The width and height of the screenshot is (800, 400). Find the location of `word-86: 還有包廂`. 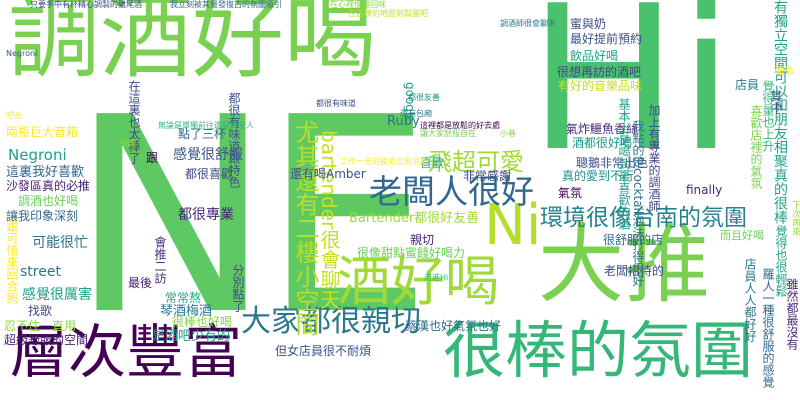

word-86: 還有包廂 is located at coordinates (416, 113).